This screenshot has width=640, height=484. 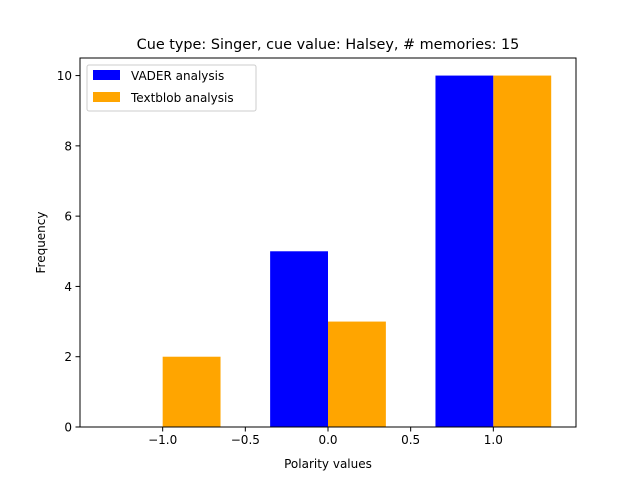 What do you see at coordinates (328, 464) in the screenshot?
I see `x-axis-label: Polarity values` at bounding box center [328, 464].